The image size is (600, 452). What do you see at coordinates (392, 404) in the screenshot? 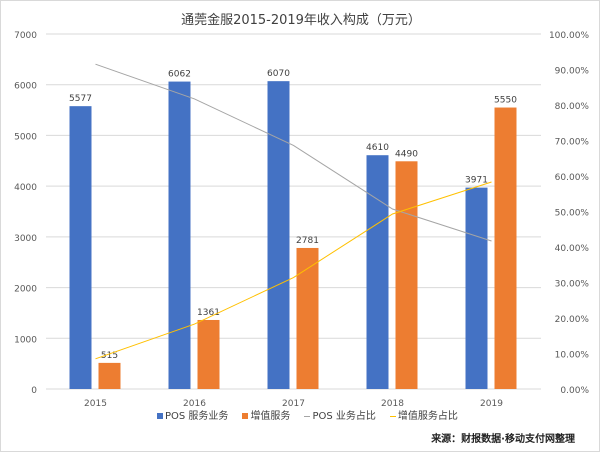
I see `x-tick-label: 2018` at bounding box center [392, 404].